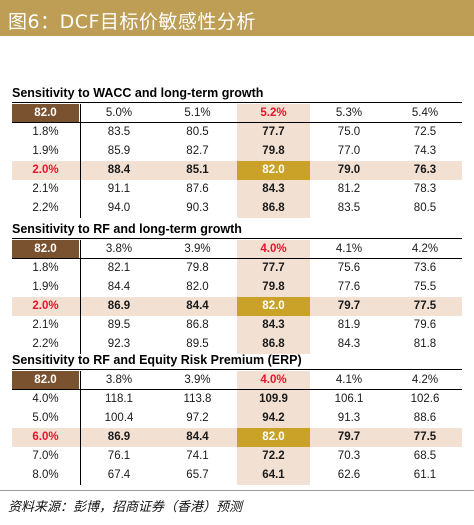 This screenshot has width=474, height=525. I want to click on source-note: 资料来源：彭博，招商证券（香港）预测, so click(125, 507).